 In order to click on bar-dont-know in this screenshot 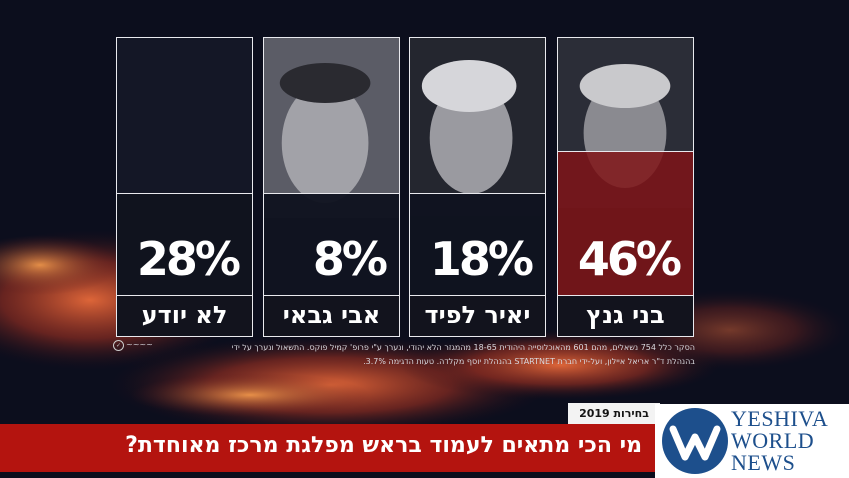, I will do `click(184, 244)`.